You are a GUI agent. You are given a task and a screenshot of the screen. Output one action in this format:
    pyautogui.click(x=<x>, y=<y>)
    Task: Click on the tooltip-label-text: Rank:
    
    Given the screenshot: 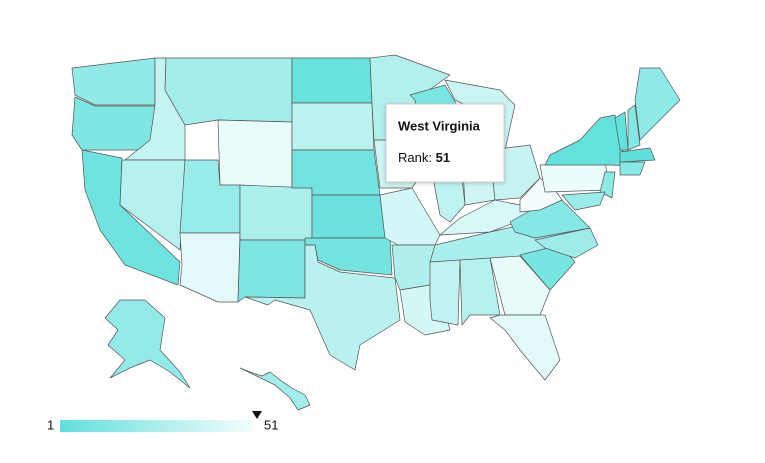 What is the action you would take?
    pyautogui.click(x=415, y=157)
    